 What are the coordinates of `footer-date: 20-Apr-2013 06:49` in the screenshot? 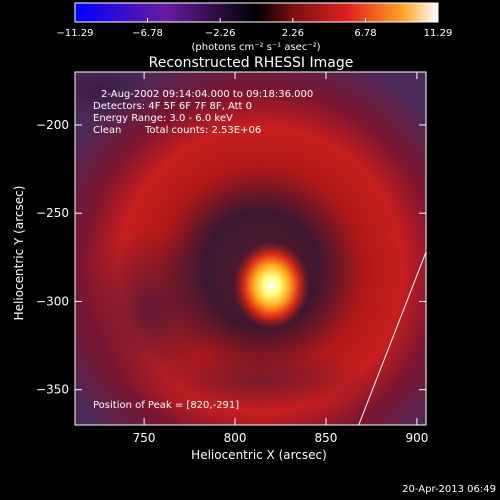 It's located at (449, 489).